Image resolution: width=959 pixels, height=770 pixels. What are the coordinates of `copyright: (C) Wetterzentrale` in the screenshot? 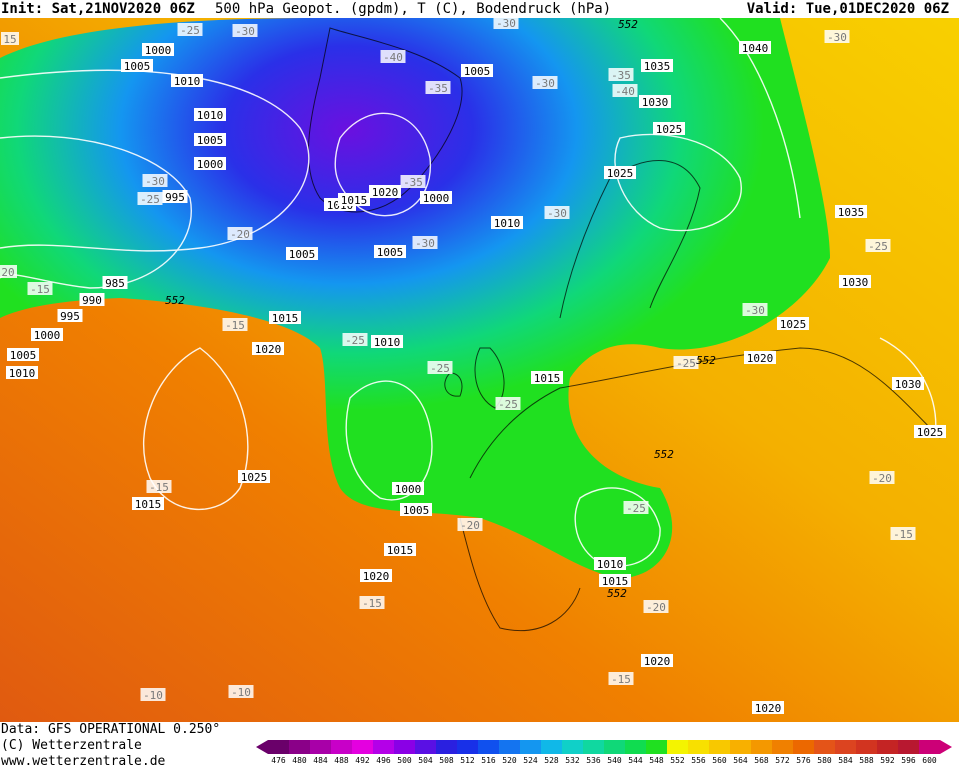 It's located at (71, 745).